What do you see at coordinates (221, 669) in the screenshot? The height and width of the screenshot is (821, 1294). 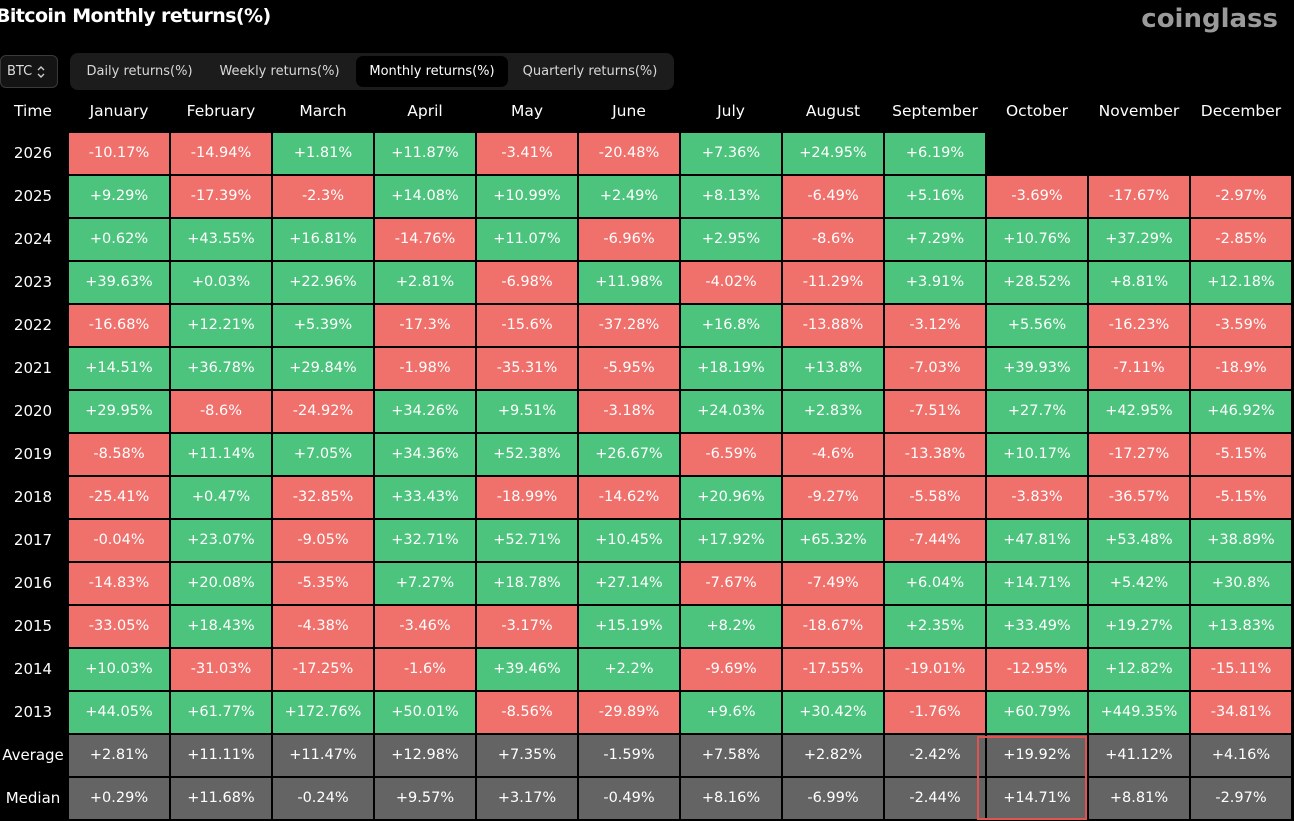 I see `return-cell: -31.03%` at bounding box center [221, 669].